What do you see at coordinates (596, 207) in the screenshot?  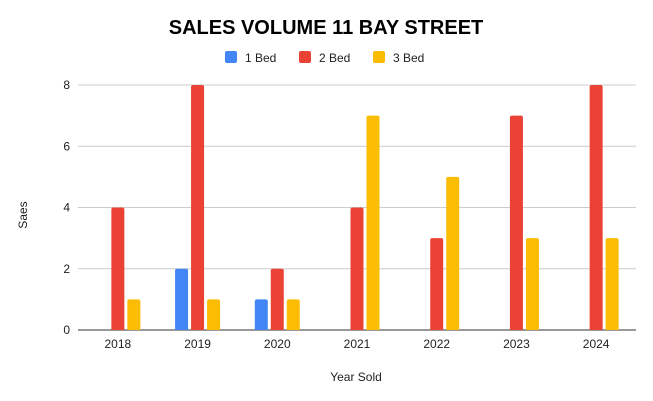 I see `bar-2-bed-2024` at bounding box center [596, 207].